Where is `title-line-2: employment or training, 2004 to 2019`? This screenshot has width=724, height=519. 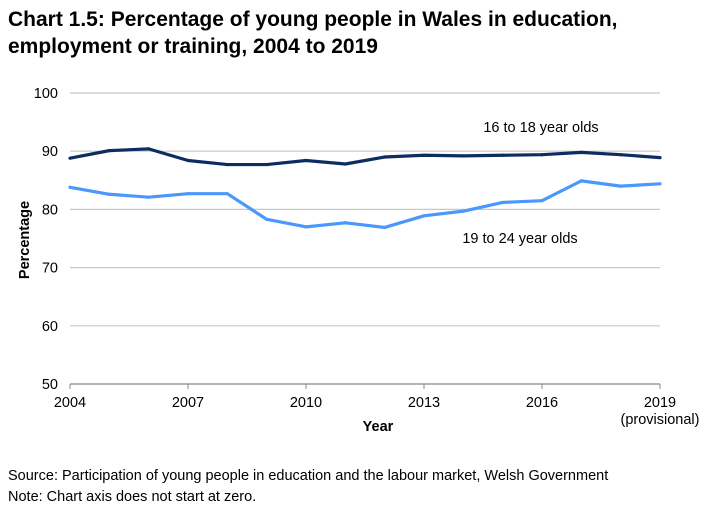 title-line-2: employment or training, 2004 to 2019 is located at coordinates (193, 46).